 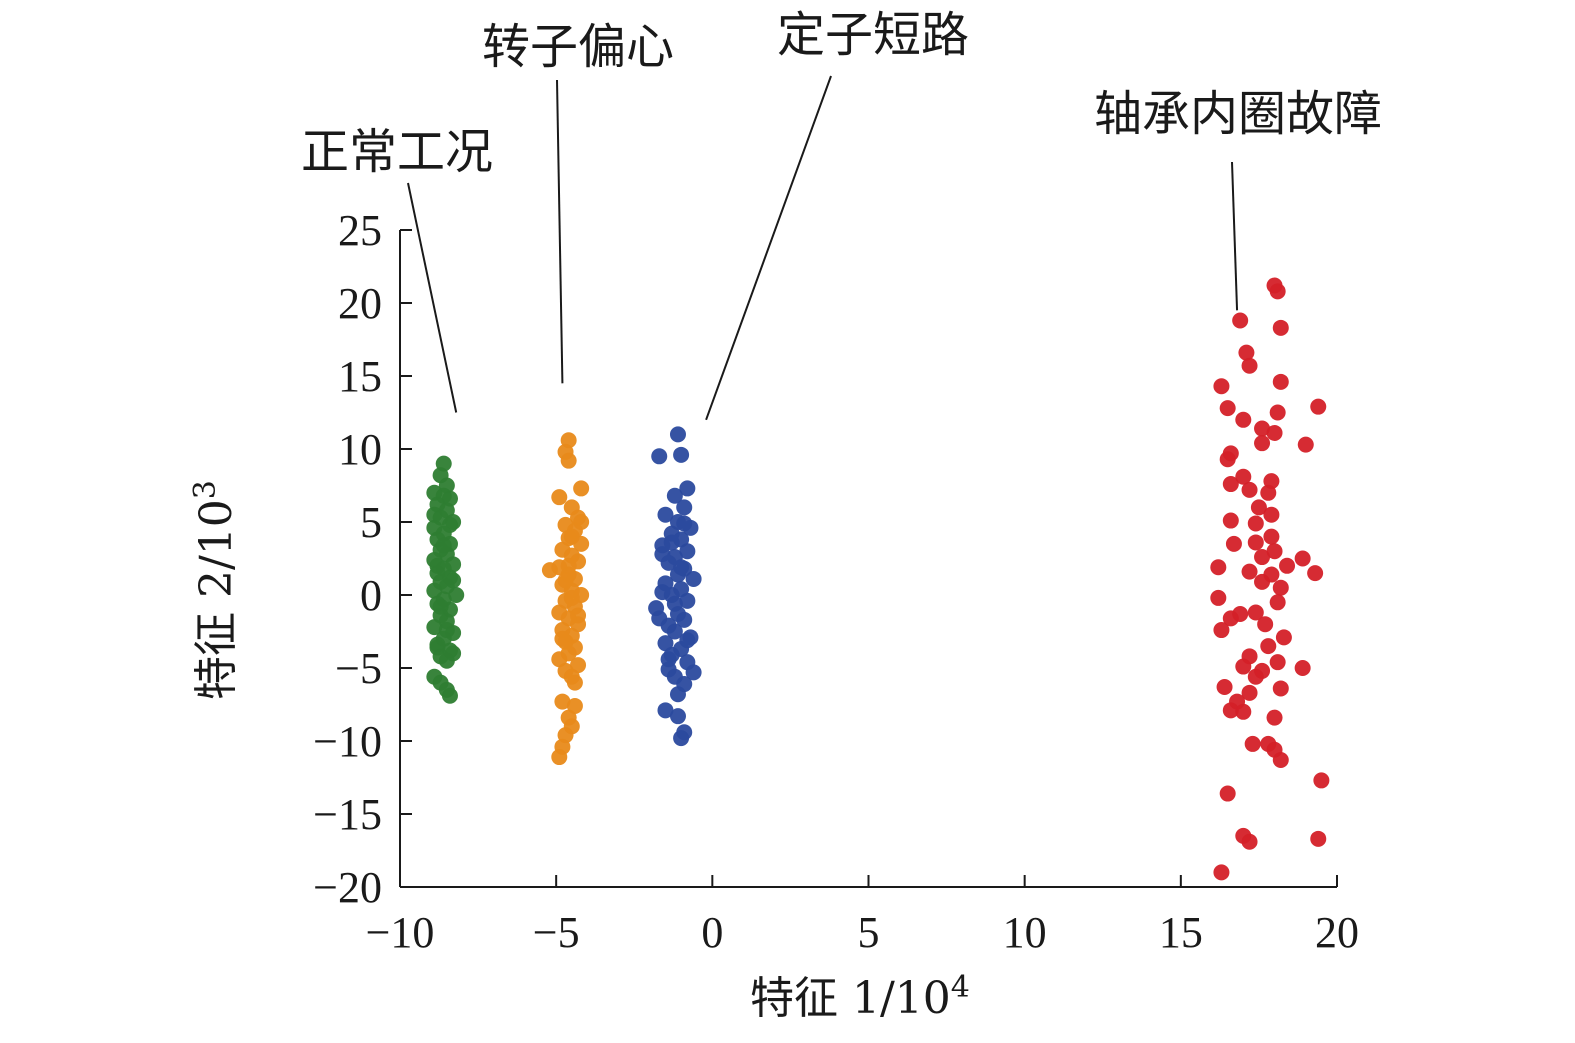 What do you see at coordinates (347, 814) in the screenshot?
I see `y-tick-label: −15` at bounding box center [347, 814].